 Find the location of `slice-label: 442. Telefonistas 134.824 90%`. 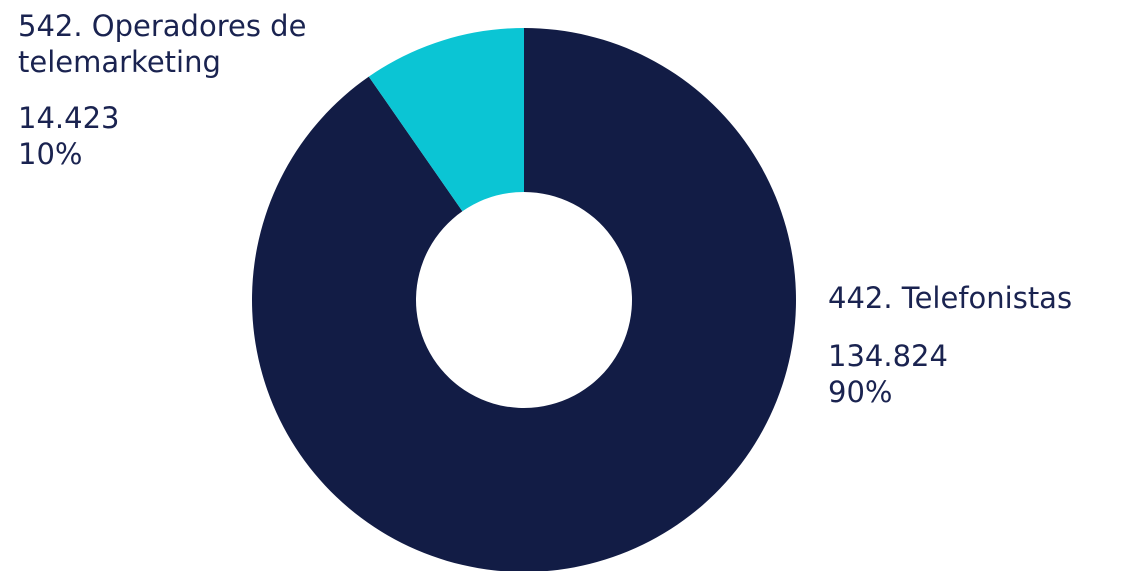

slice-label: 442. Telefonistas 134.824 90% is located at coordinates (978, 345).